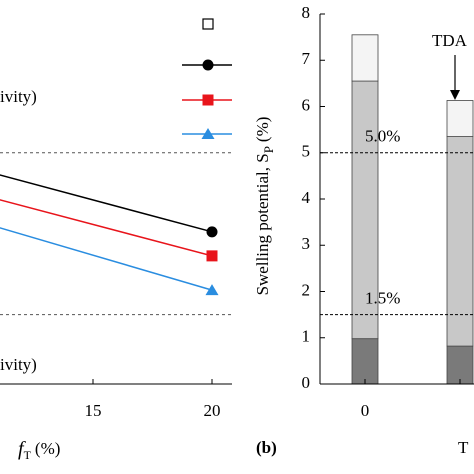  I want to click on y-label-main: Swelling potential, S, so click(262, 224).